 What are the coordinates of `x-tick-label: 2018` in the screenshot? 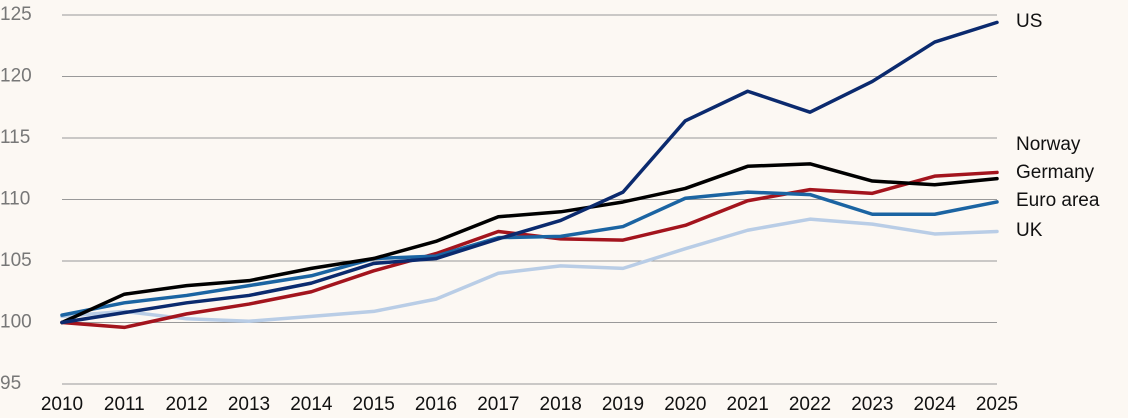 It's located at (561, 404).